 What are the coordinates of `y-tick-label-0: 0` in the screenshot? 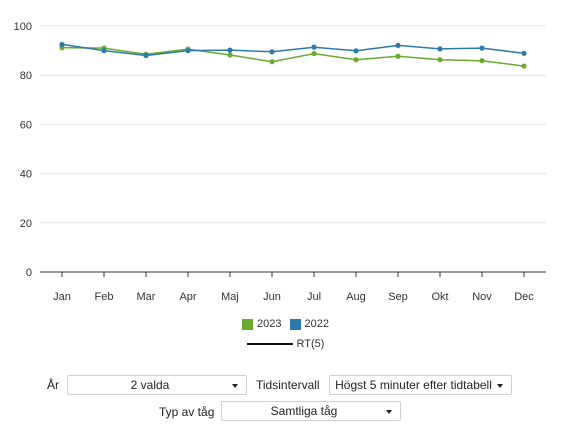 It's located at (29, 273).